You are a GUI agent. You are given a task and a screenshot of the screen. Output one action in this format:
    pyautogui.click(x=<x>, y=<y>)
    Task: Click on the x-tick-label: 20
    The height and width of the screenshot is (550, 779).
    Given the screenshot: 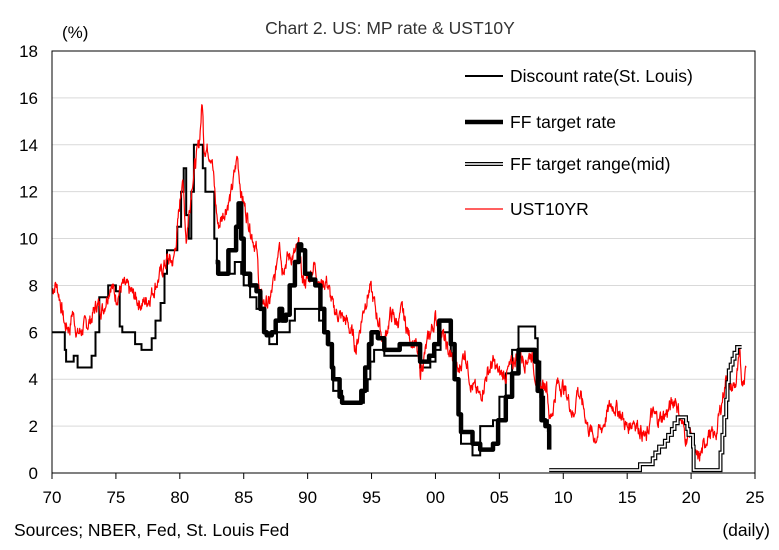 What is the action you would take?
    pyautogui.click(x=691, y=497)
    